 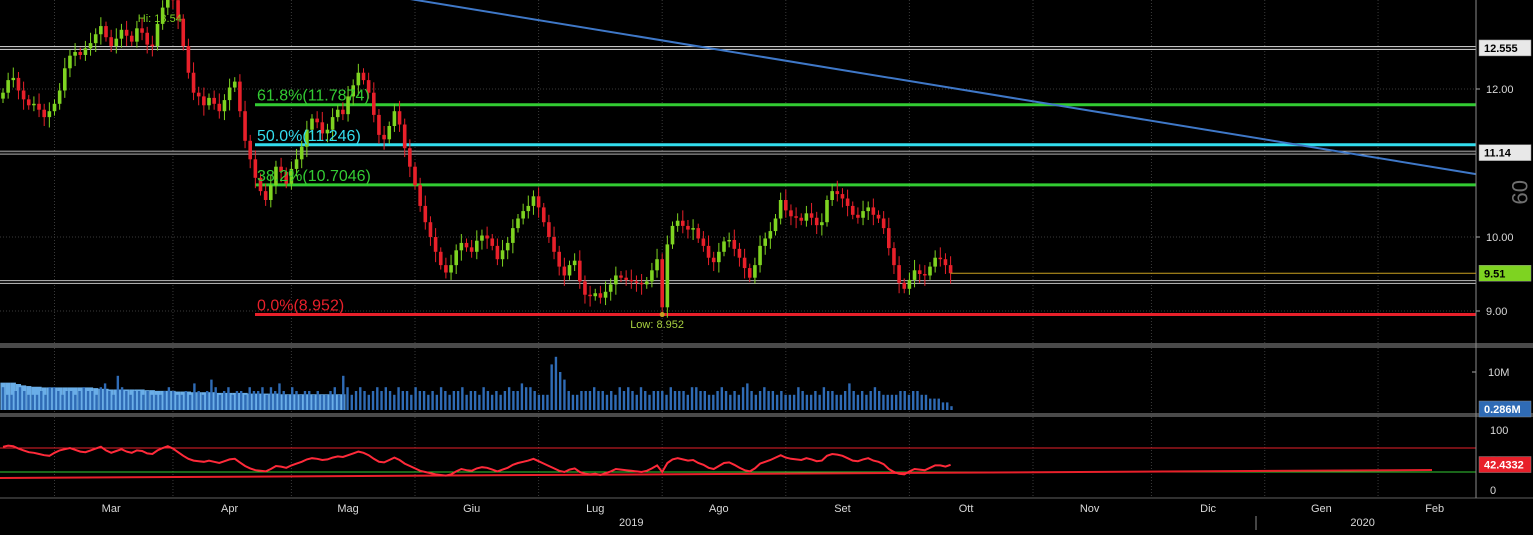 I want to click on pane-separator, so click(x=766, y=415).